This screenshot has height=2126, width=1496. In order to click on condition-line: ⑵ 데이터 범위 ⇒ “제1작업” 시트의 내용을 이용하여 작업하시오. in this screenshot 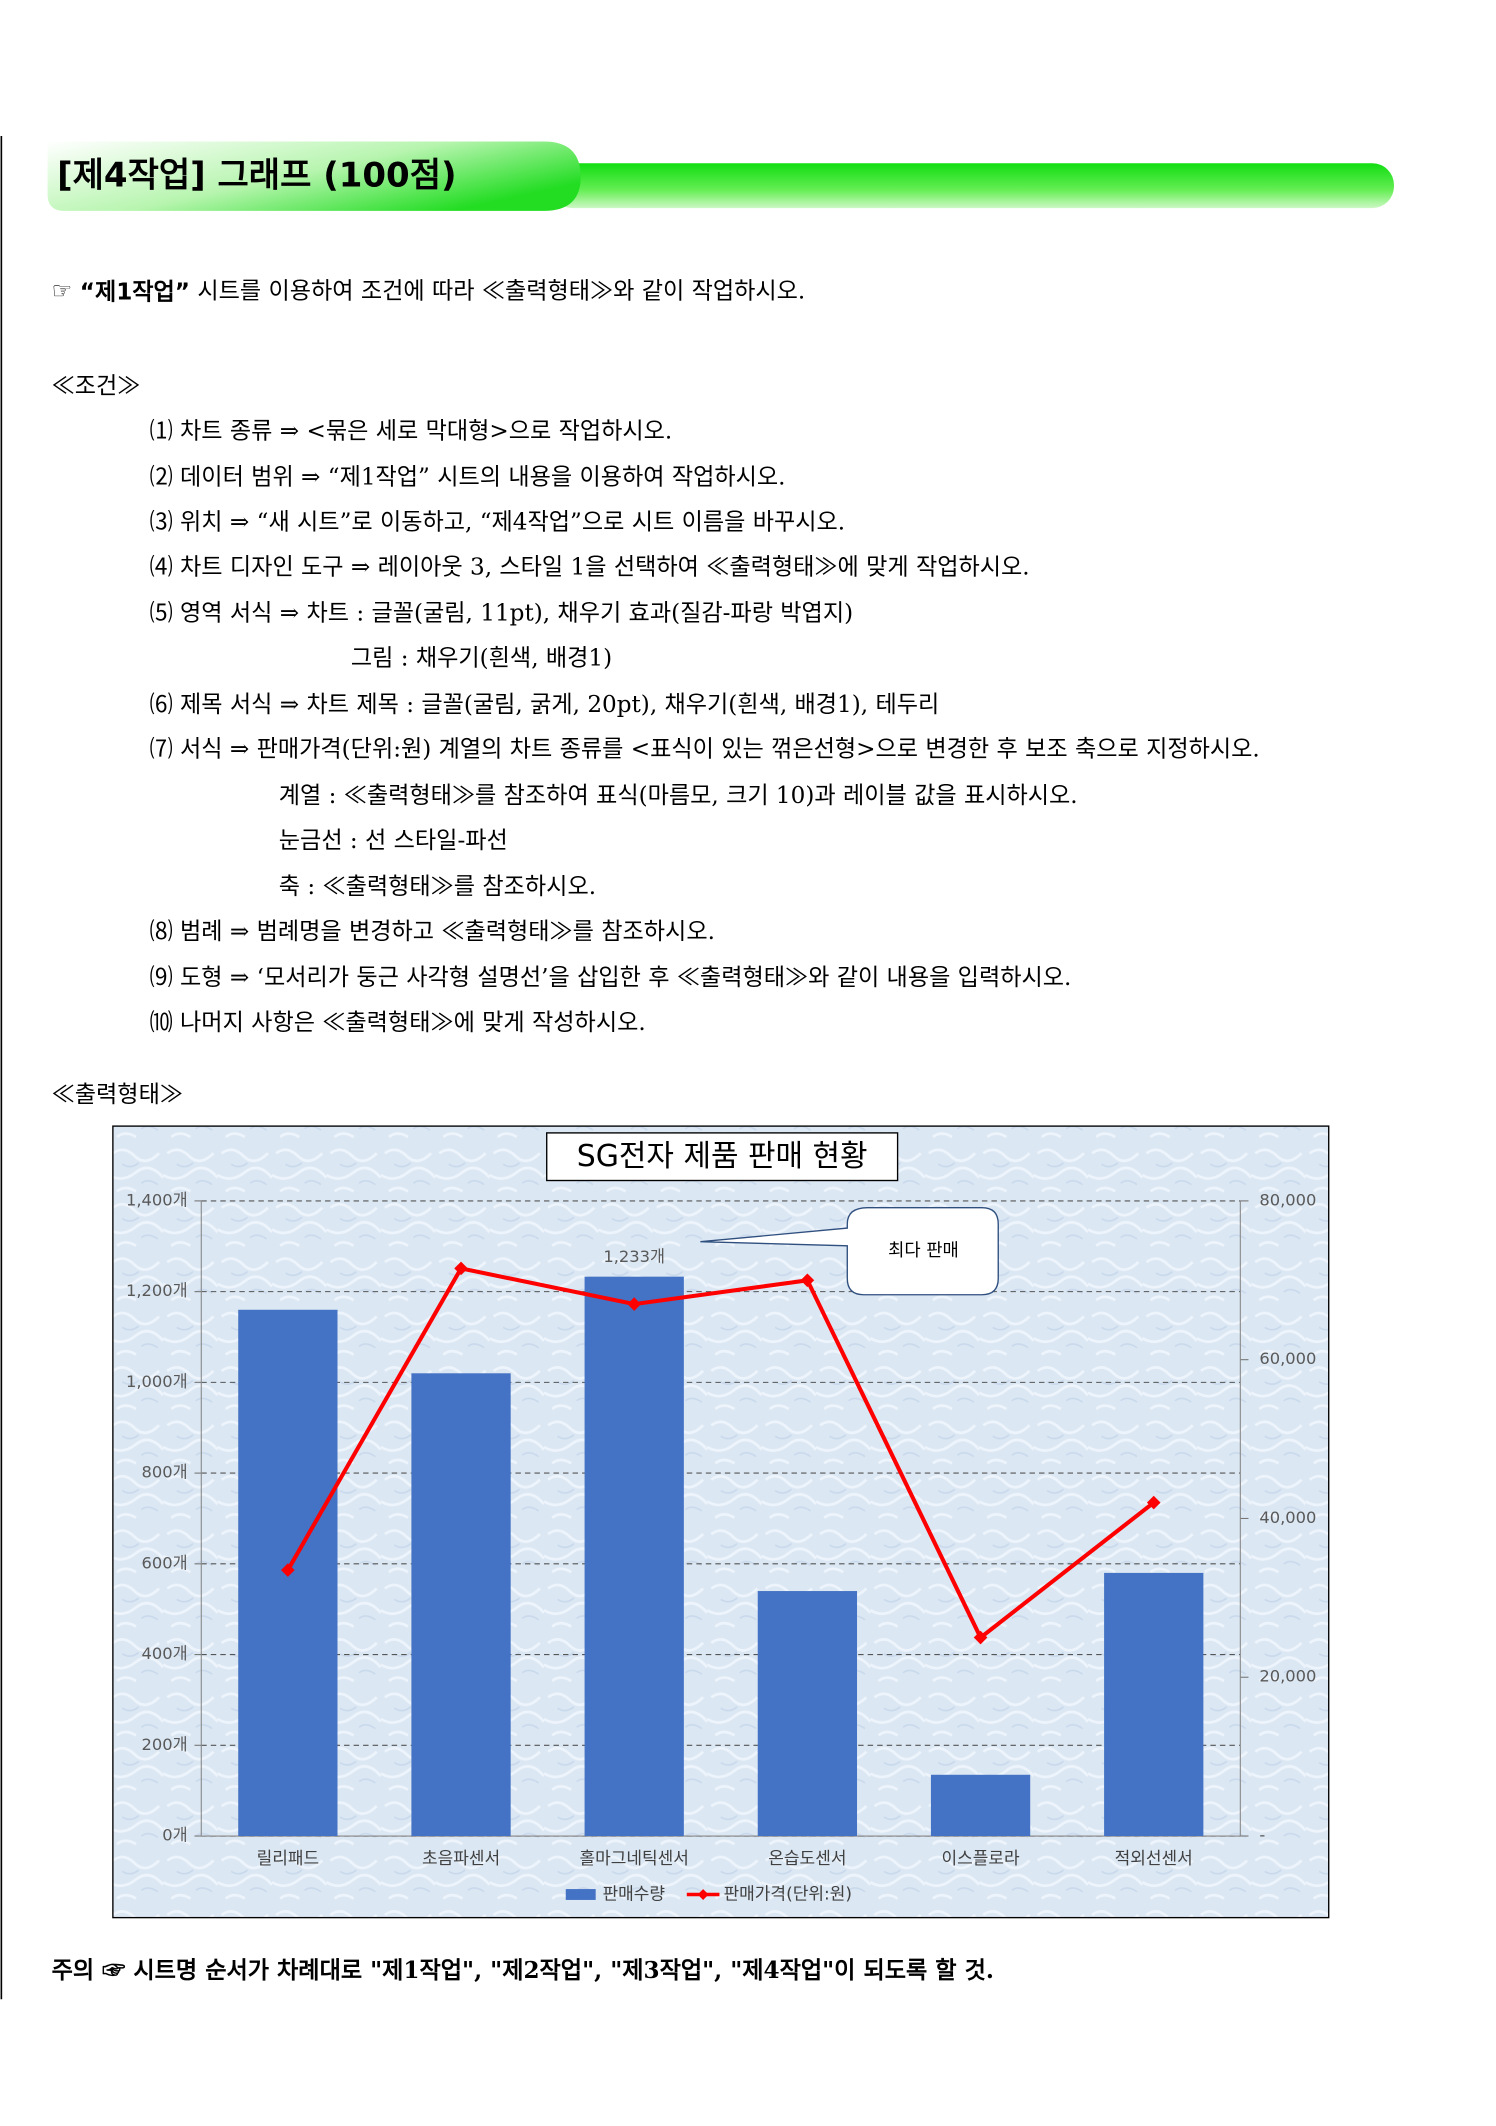, I will do `click(468, 478)`.